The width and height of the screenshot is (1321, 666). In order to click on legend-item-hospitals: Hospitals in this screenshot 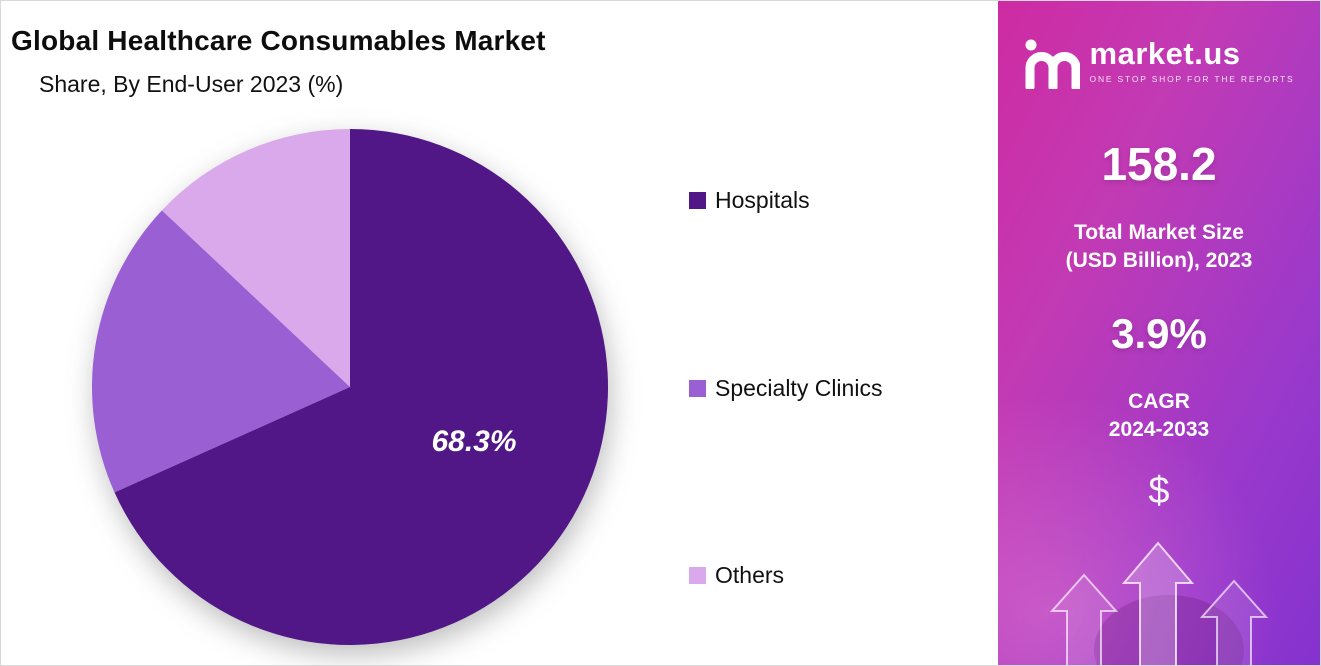, I will do `click(785, 200)`.